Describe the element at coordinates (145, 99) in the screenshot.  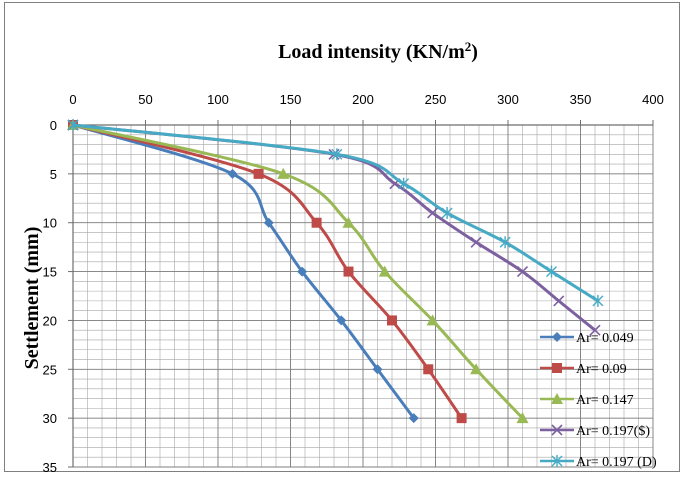
I see `x-tick-label: 50` at that location.